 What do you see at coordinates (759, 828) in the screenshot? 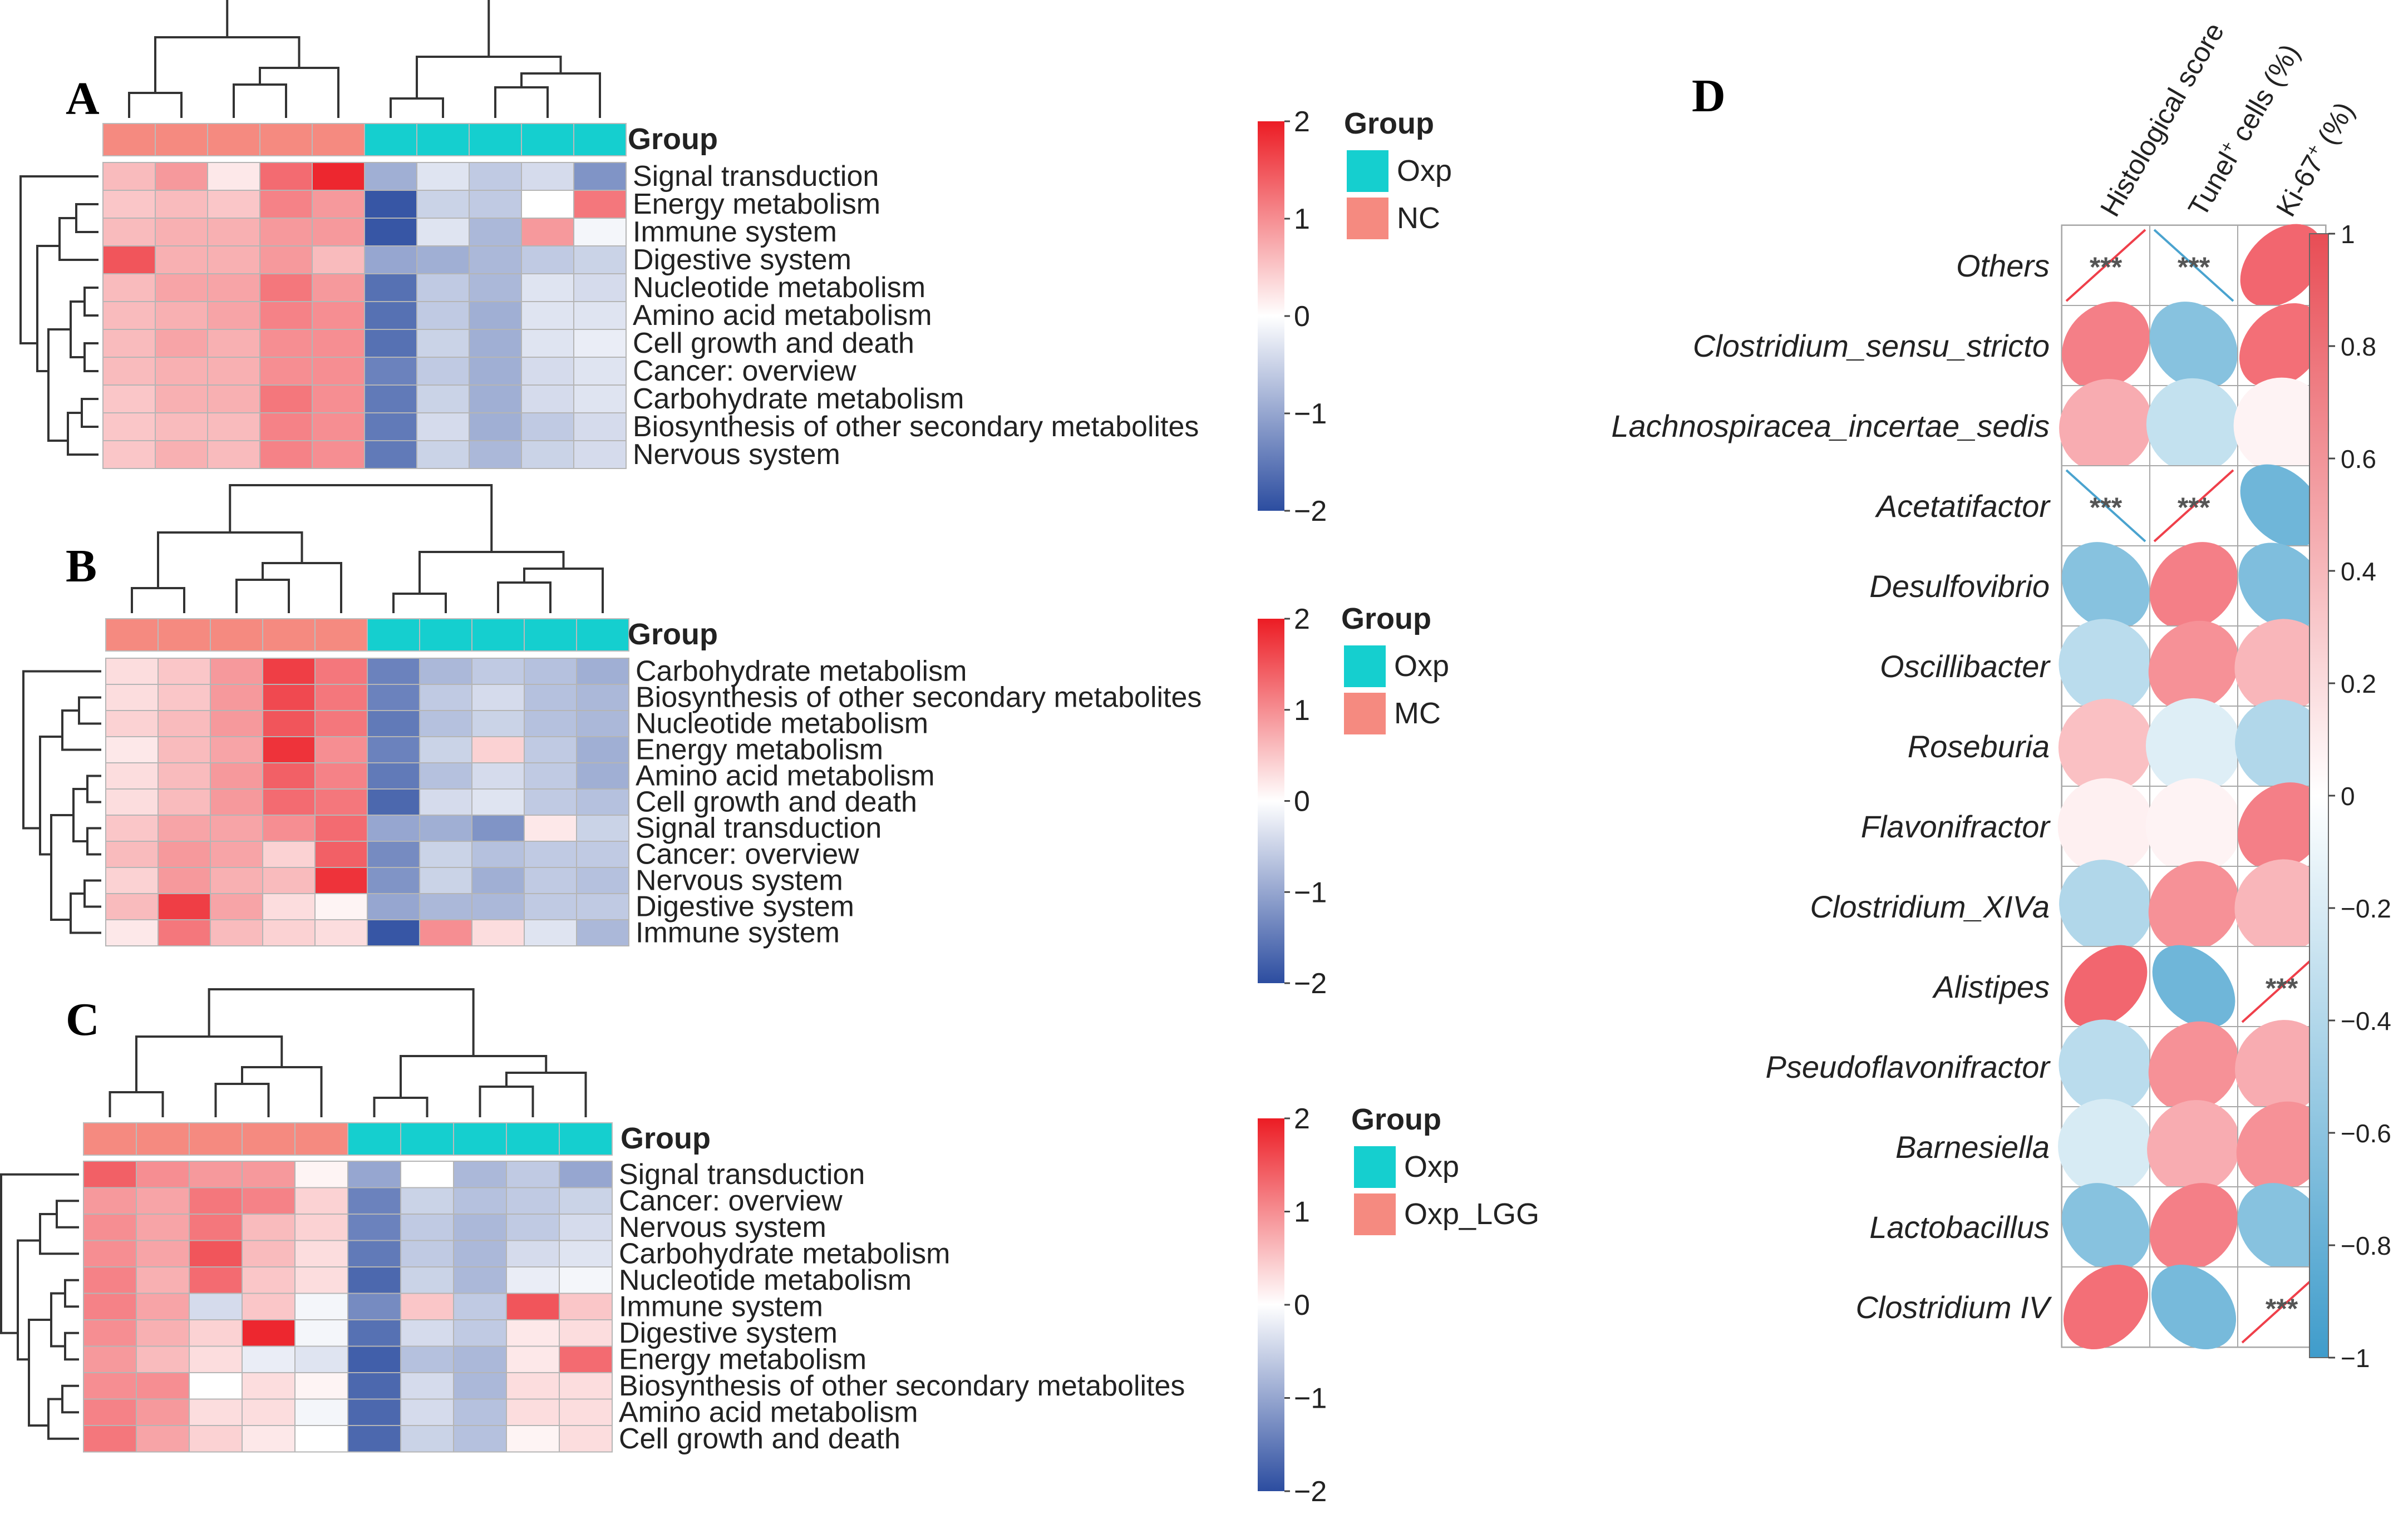
I see `row-label: Signal transduction` at bounding box center [759, 828].